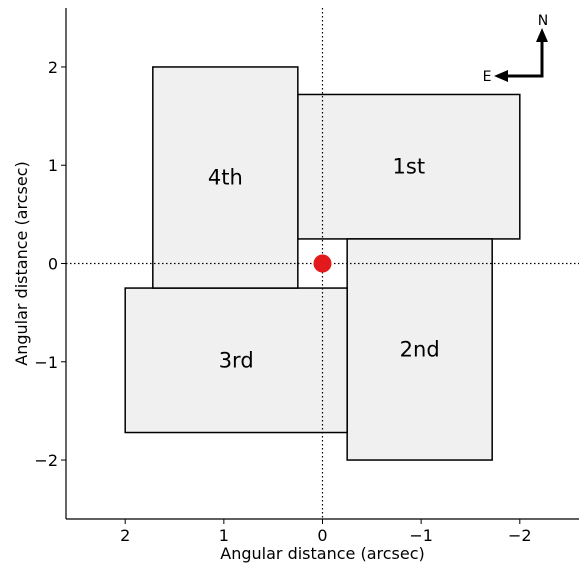  What do you see at coordinates (21, 263) in the screenshot?
I see `y-axis-label: Angular distance (arcsec)` at bounding box center [21, 263].